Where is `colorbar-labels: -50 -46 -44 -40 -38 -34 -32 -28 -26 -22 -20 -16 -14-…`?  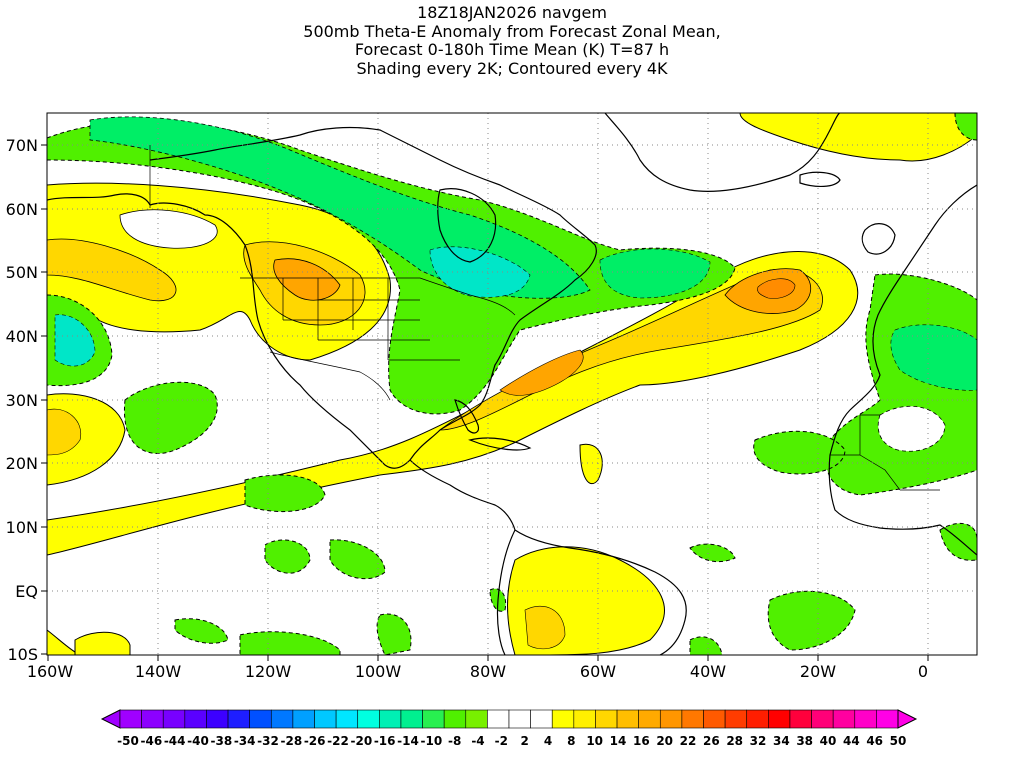 colorbar-labels: -50 -46 -44 -40 -38 -34 -32 -28 -26 -22 -20 -16 -14-… is located at coordinates (511, 741).